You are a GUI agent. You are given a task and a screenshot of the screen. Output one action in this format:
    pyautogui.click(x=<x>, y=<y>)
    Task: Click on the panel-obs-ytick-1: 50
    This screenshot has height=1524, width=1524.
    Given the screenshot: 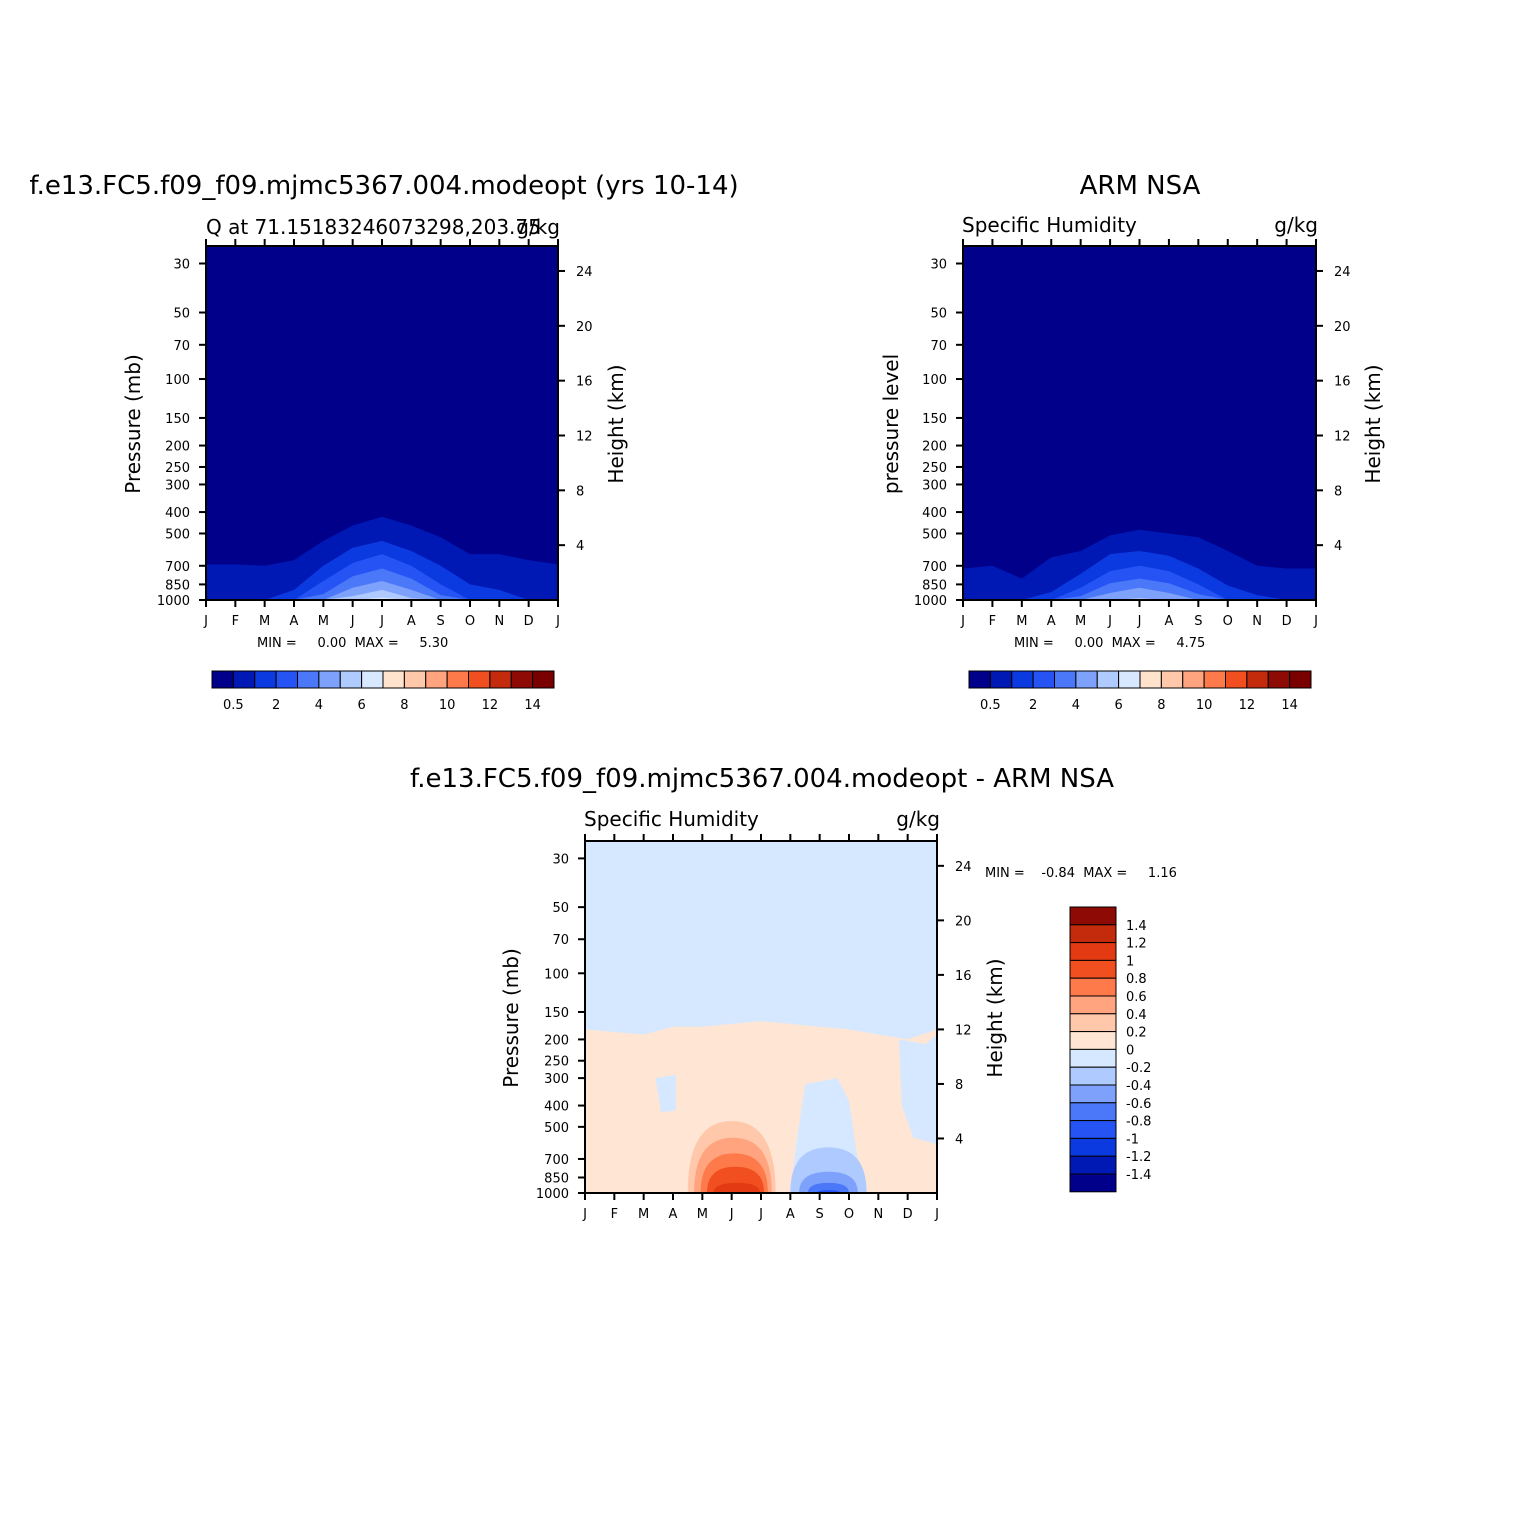 What is the action you would take?
    pyautogui.click(x=938, y=314)
    